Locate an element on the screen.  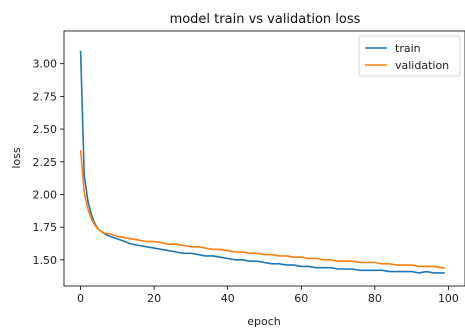
chart-title: model train vs validation loss is located at coordinates (265, 19).